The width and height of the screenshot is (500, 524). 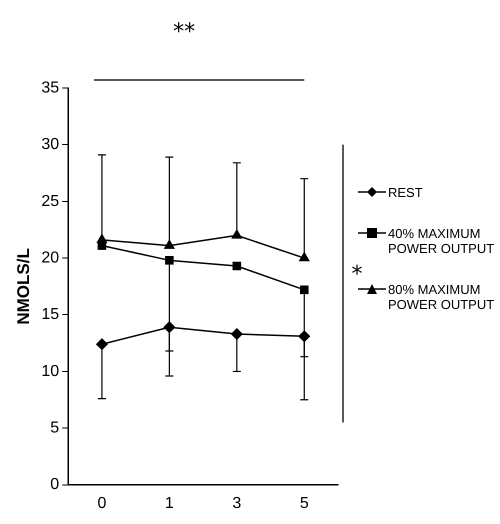 What do you see at coordinates (442, 241) in the screenshot?
I see `legend-label: 40% MAXIMUM POWER OUTPUT` at bounding box center [442, 241].